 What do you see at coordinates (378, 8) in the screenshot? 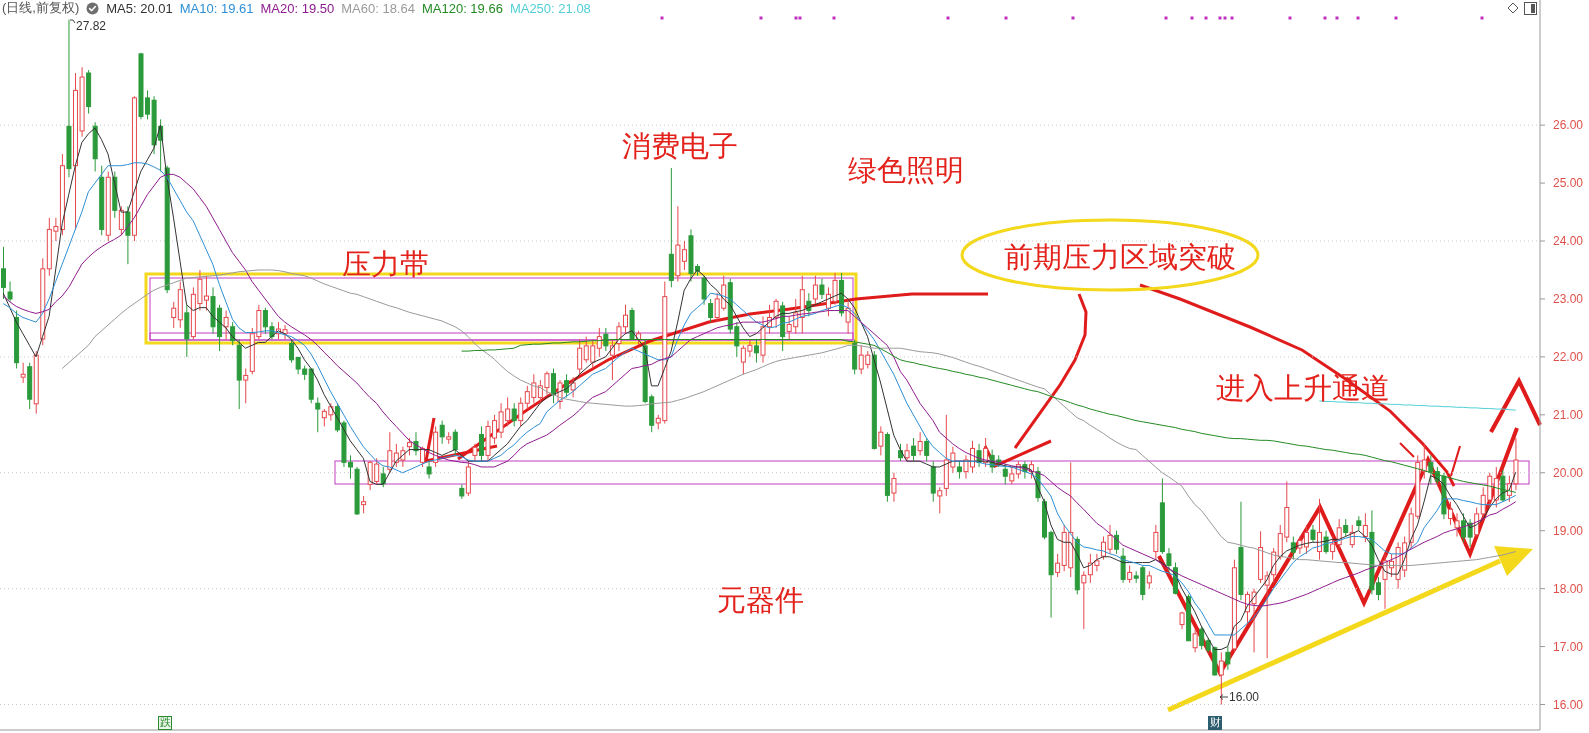
I see `text: MA60: 18.64` at bounding box center [378, 8].